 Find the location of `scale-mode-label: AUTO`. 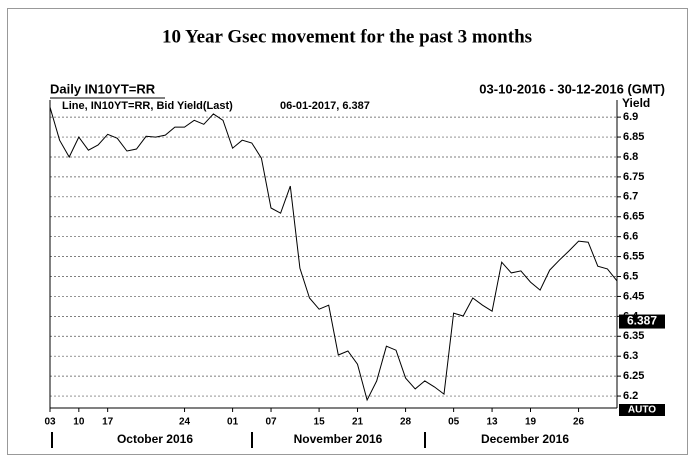

scale-mode-label: AUTO is located at coordinates (642, 410).